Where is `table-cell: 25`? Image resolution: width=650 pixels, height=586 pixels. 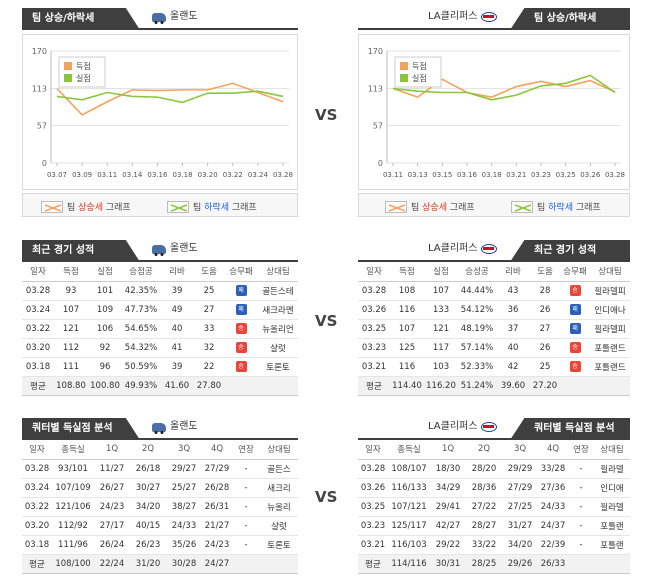
table-cell: 25 is located at coordinates (209, 291).